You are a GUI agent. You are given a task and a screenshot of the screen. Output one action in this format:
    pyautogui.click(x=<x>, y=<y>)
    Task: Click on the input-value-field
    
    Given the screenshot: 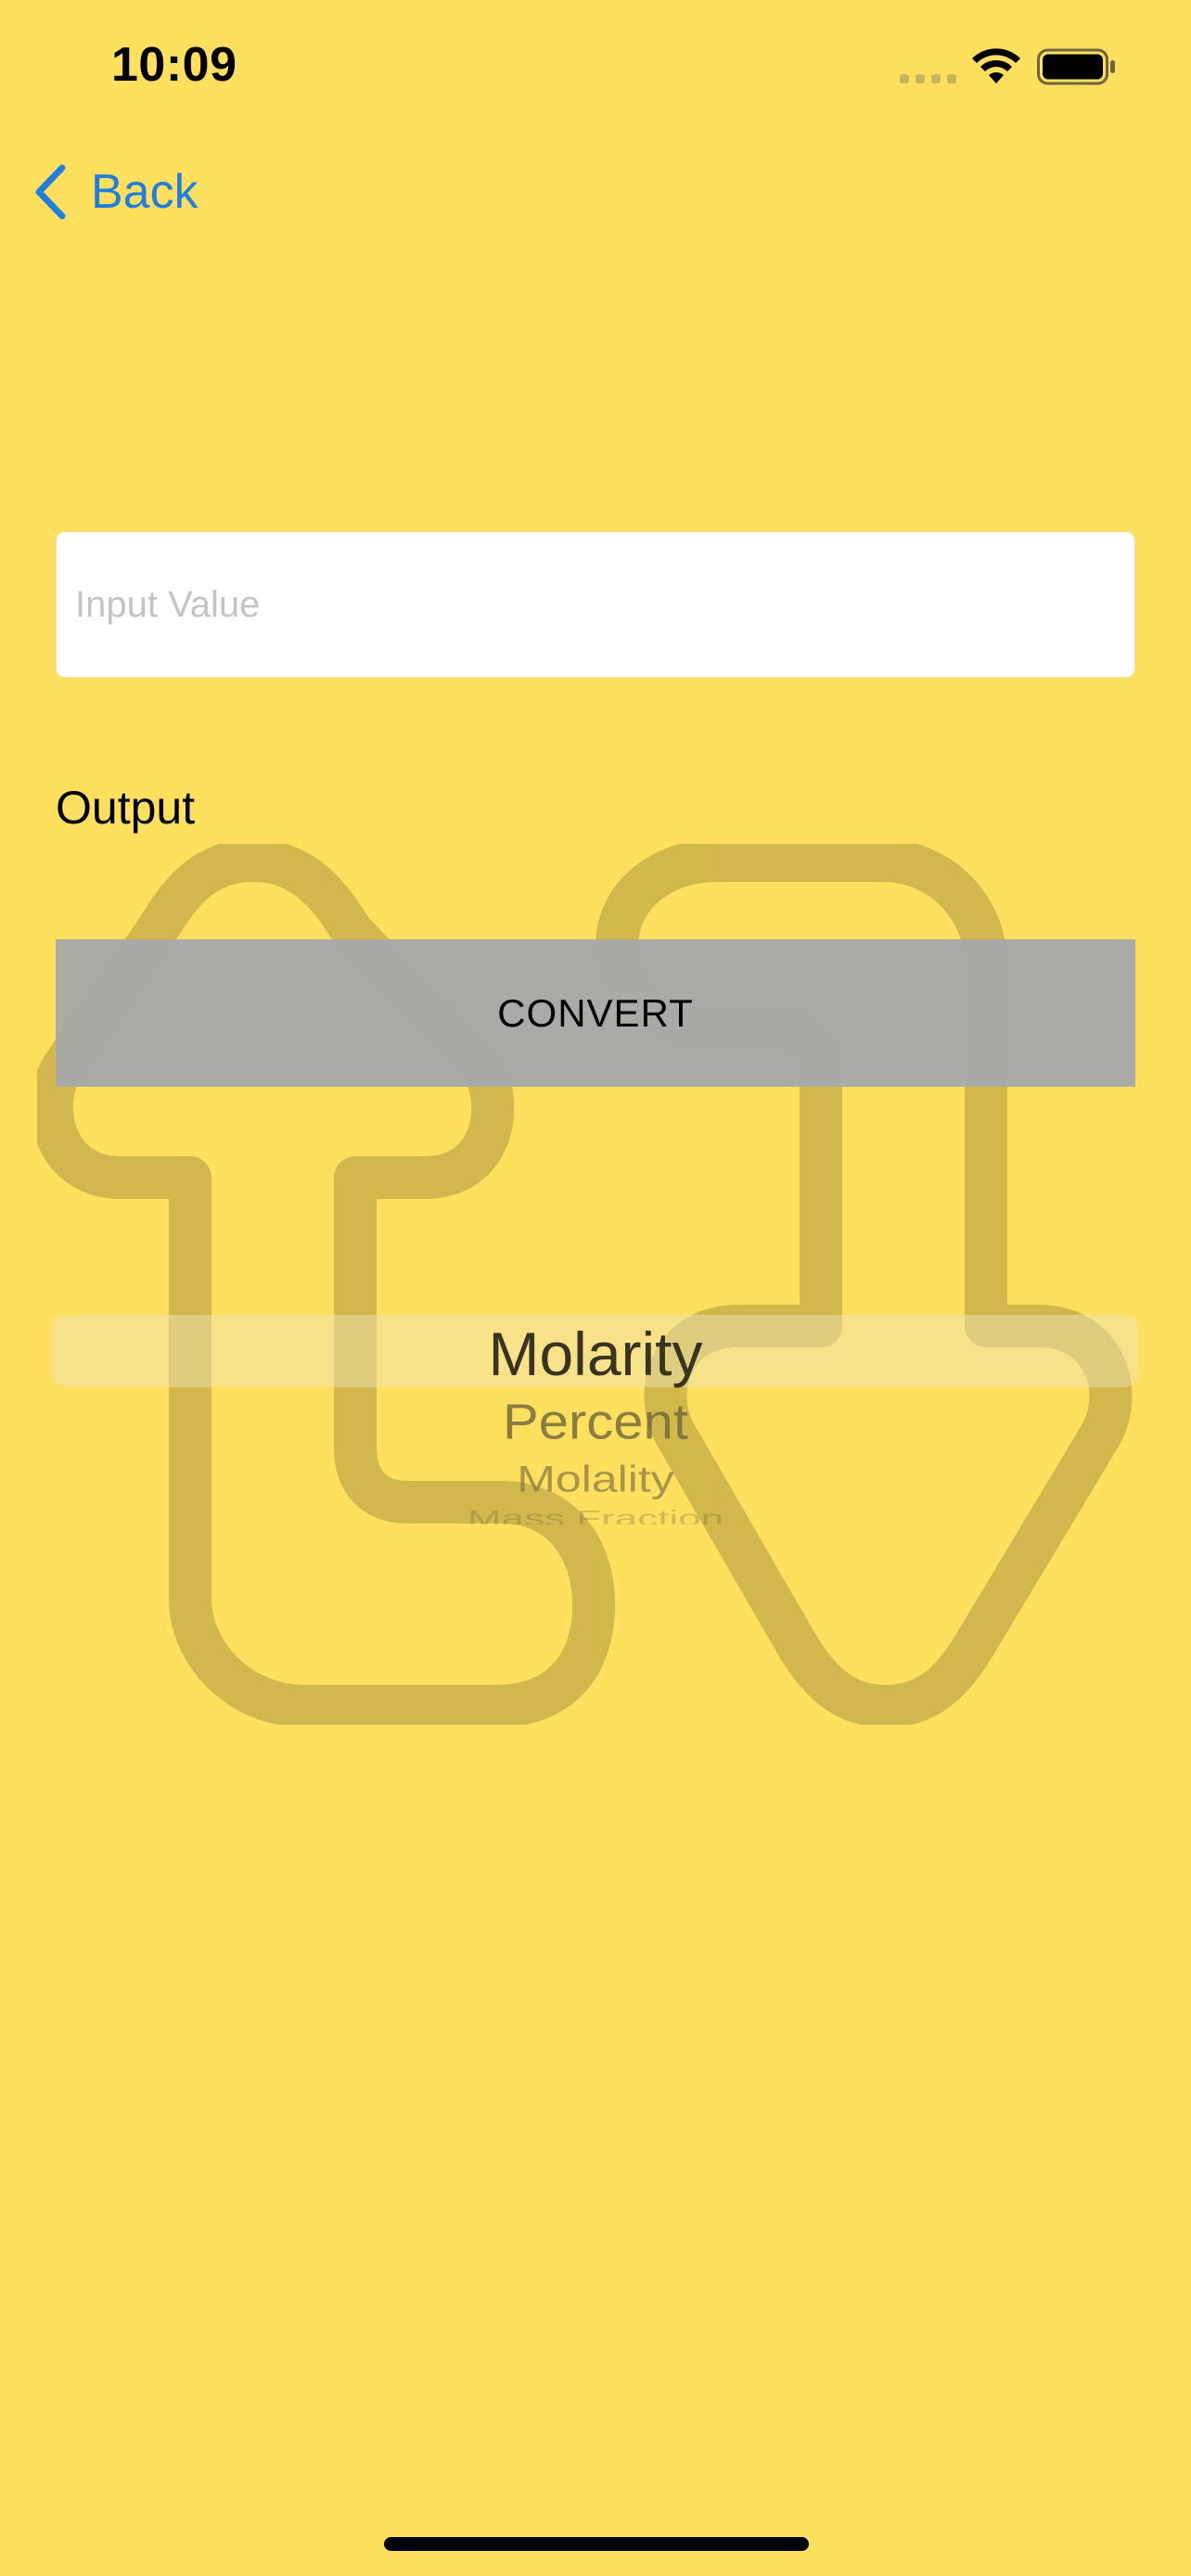 What is the action you would take?
    pyautogui.click(x=595, y=605)
    